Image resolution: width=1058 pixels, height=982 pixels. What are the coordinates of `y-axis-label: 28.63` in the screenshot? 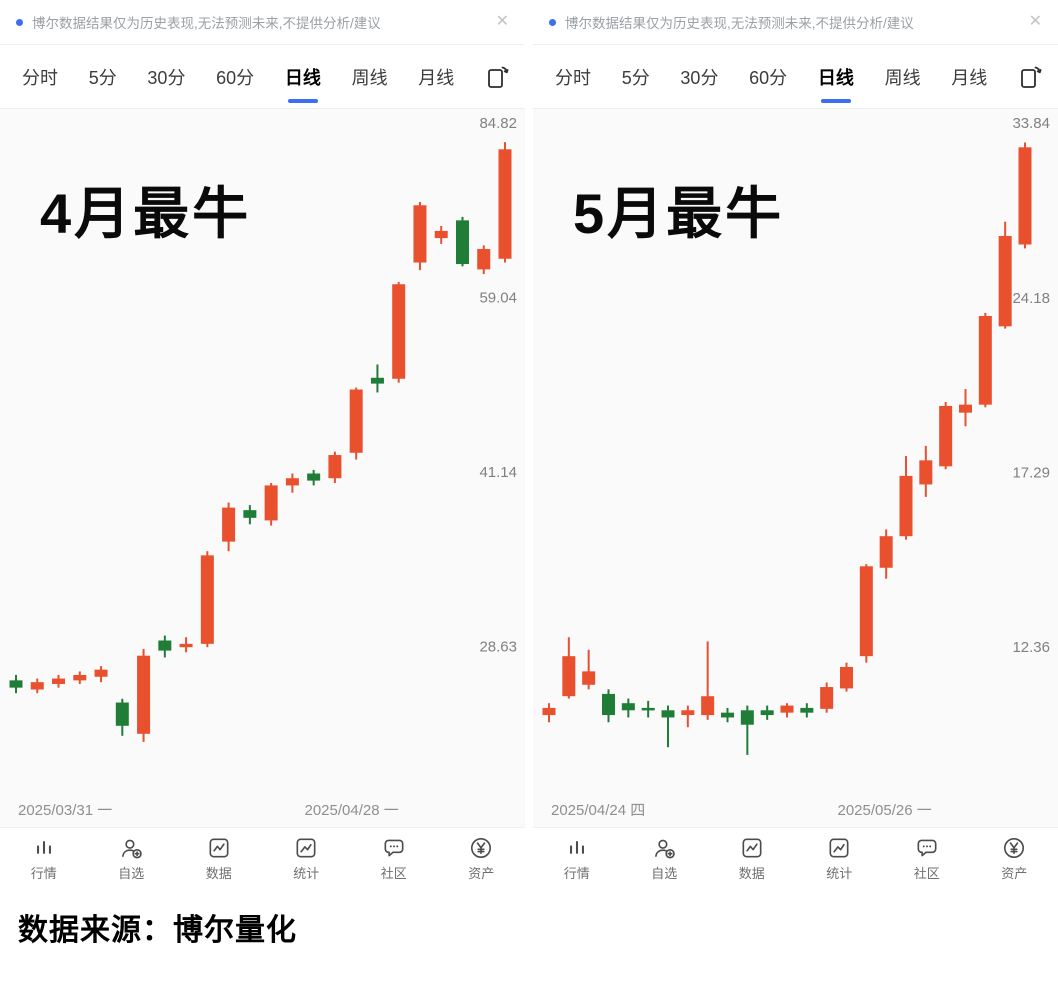 It's located at (498, 647).